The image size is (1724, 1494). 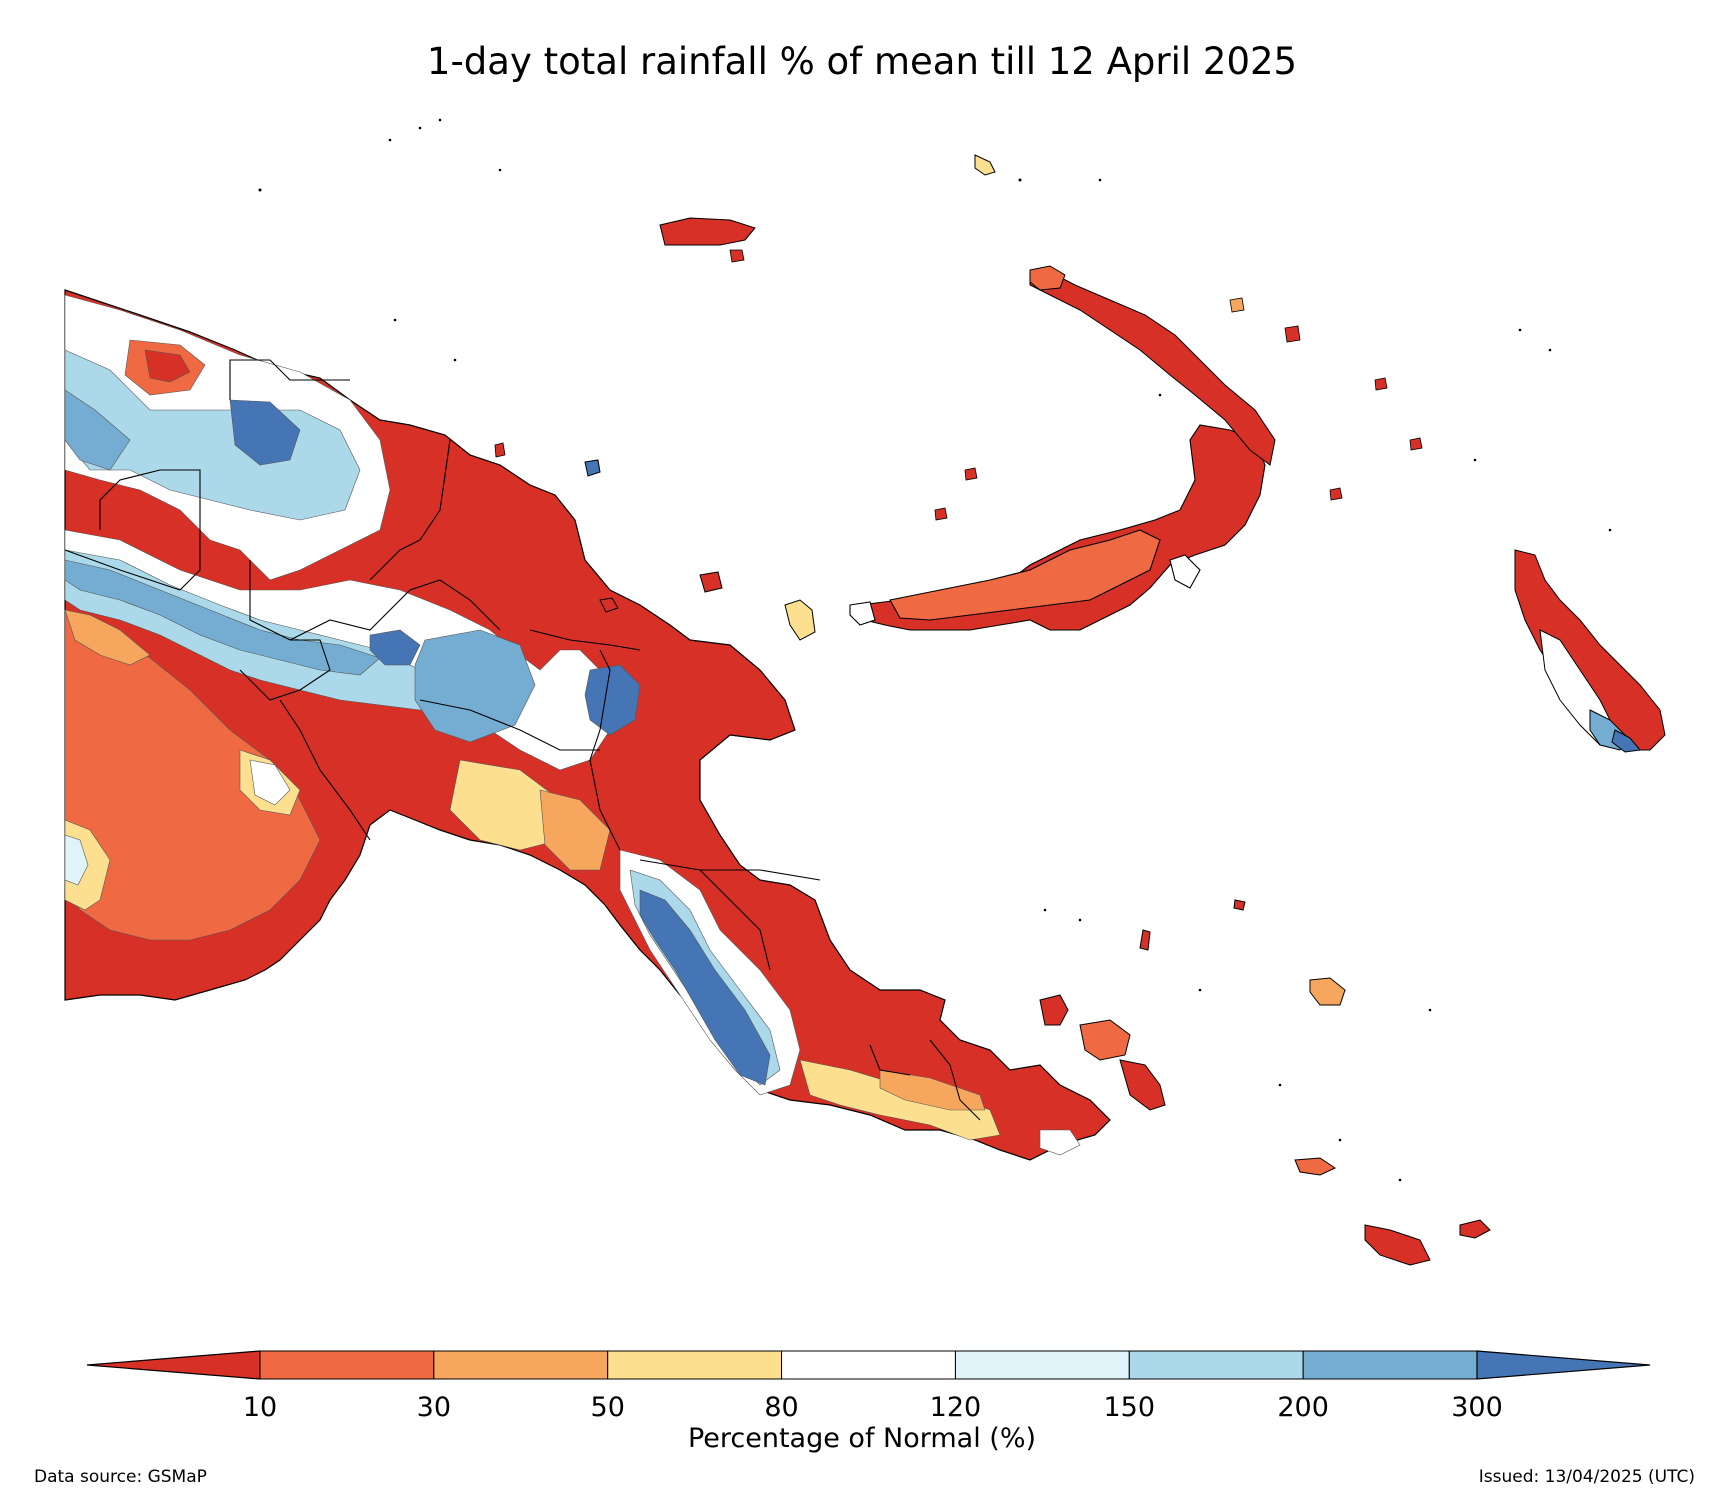 I want to click on colorbar, so click(x=868, y=1365).